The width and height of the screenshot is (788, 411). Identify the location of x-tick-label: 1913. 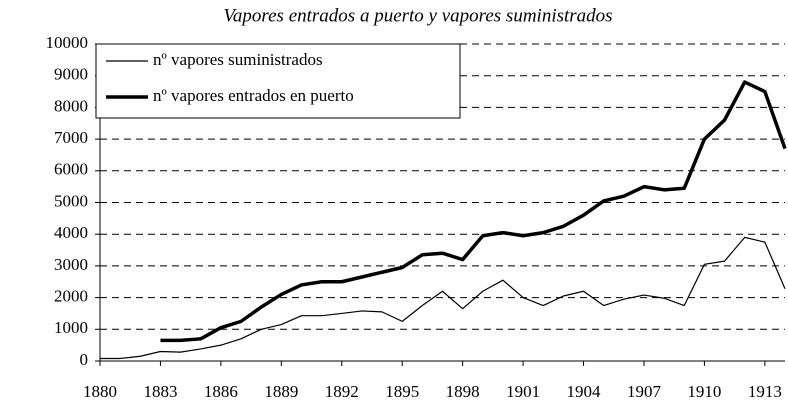
(765, 391).